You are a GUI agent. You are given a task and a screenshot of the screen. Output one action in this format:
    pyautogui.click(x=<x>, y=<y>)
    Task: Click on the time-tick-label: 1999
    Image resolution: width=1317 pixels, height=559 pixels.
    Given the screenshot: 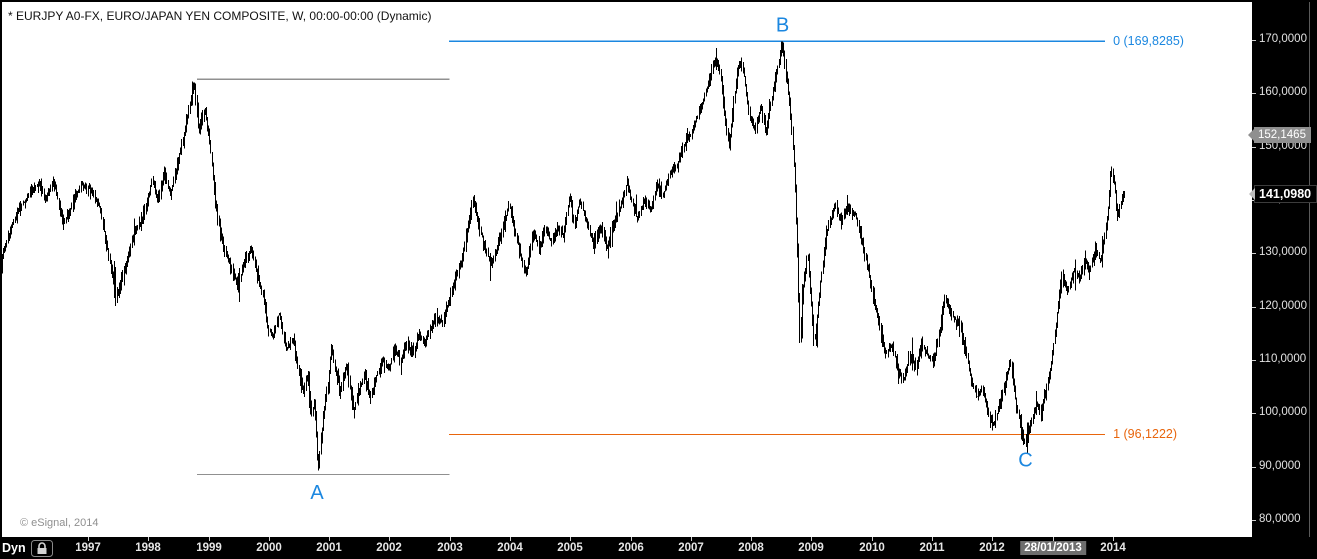 What is the action you would take?
    pyautogui.click(x=209, y=548)
    